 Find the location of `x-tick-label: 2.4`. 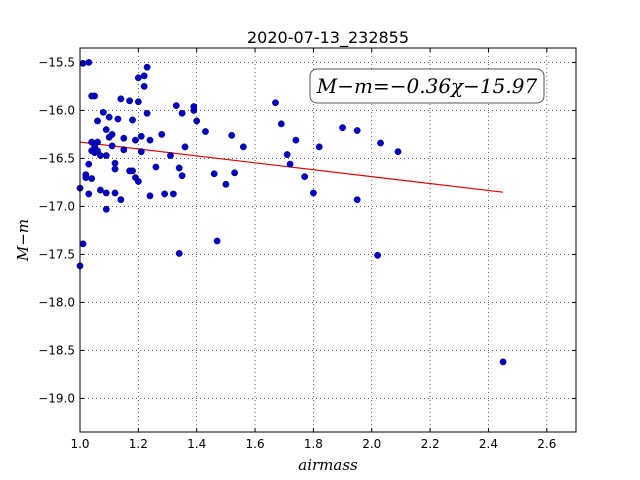

x-tick-label: 2.4 is located at coordinates (488, 444).